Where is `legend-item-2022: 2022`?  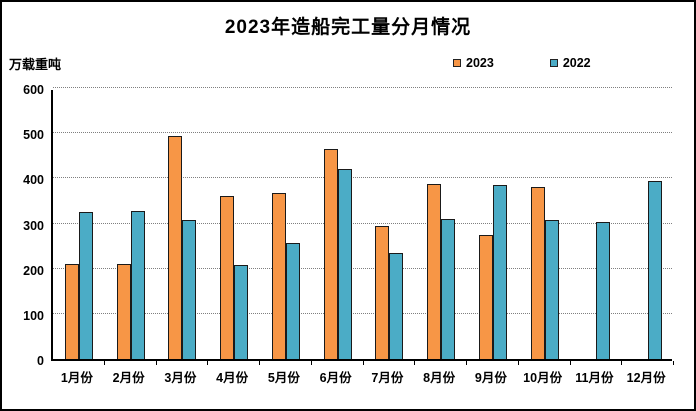 legend-item-2022: 2022 is located at coordinates (570, 63).